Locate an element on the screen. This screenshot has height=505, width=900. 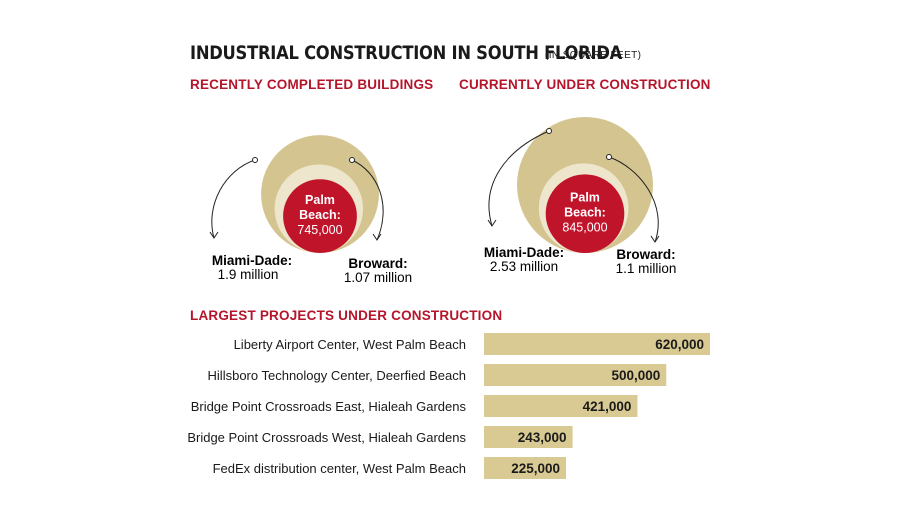
project-bar-value: 421,000 is located at coordinates (607, 406).